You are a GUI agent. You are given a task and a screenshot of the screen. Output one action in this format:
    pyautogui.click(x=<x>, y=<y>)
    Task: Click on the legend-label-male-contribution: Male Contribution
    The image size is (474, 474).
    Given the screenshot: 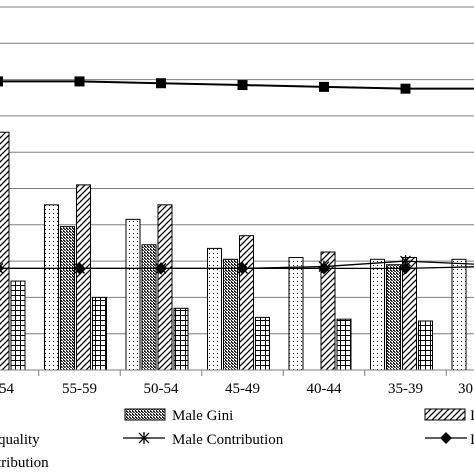 What is the action you would take?
    pyautogui.click(x=228, y=440)
    